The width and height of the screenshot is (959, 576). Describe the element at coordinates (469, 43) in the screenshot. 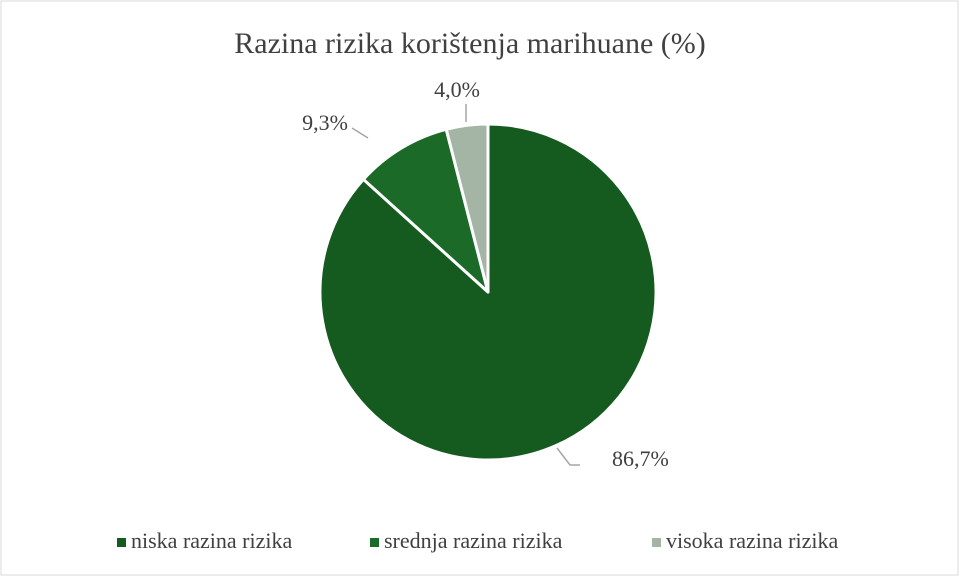

I see `chart-title: Razina rizika korištenja marihuane (%)` at that location.